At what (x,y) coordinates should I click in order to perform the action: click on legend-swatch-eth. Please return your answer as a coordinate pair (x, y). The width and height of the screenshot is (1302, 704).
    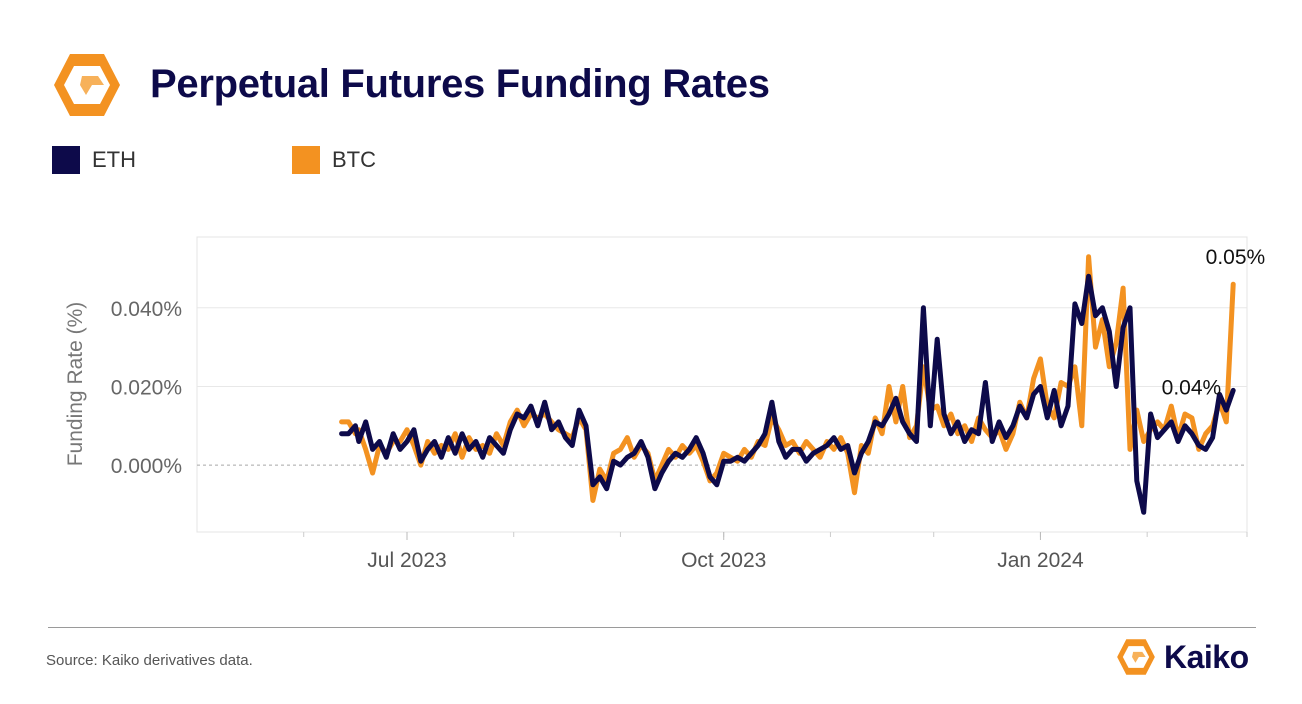
    Looking at the image, I should click on (66, 160).